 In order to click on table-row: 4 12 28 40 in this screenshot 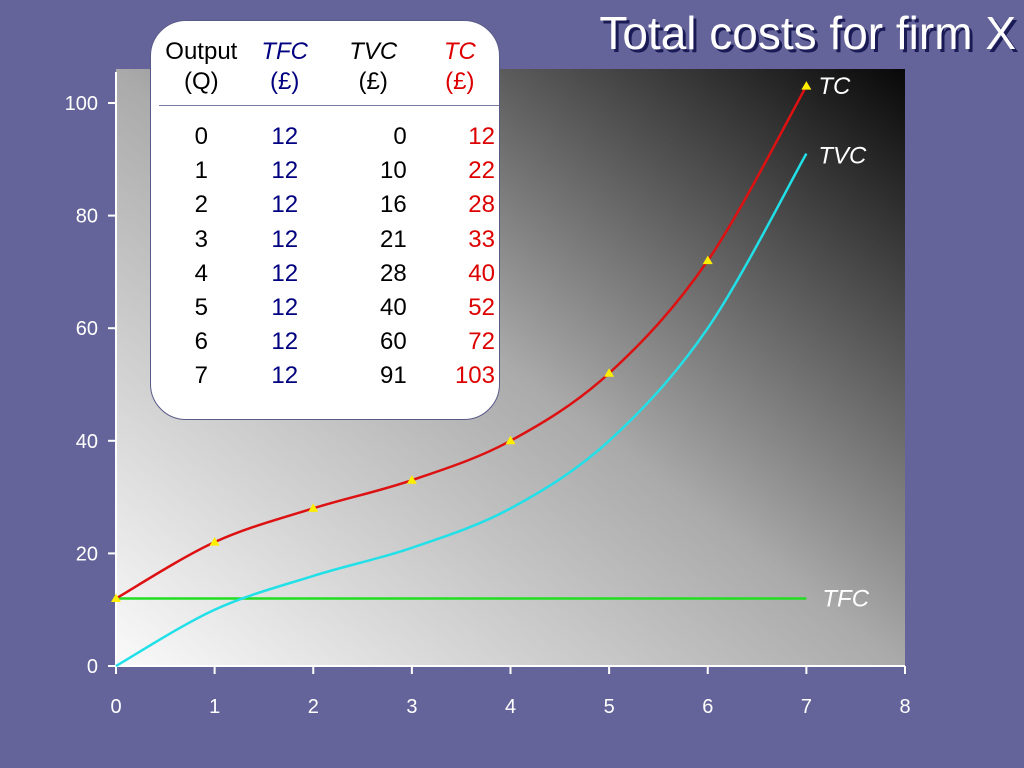, I will do `click(329, 274)`.